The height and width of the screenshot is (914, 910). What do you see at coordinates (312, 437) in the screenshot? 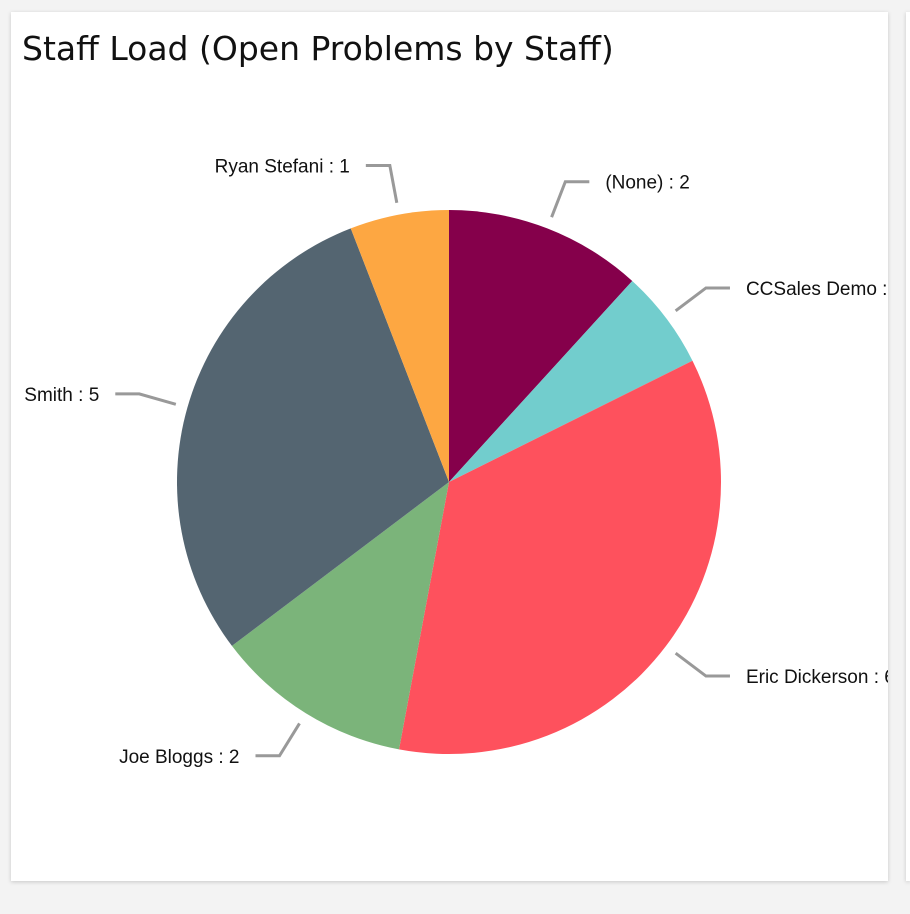
I see `slice-smith` at bounding box center [312, 437].